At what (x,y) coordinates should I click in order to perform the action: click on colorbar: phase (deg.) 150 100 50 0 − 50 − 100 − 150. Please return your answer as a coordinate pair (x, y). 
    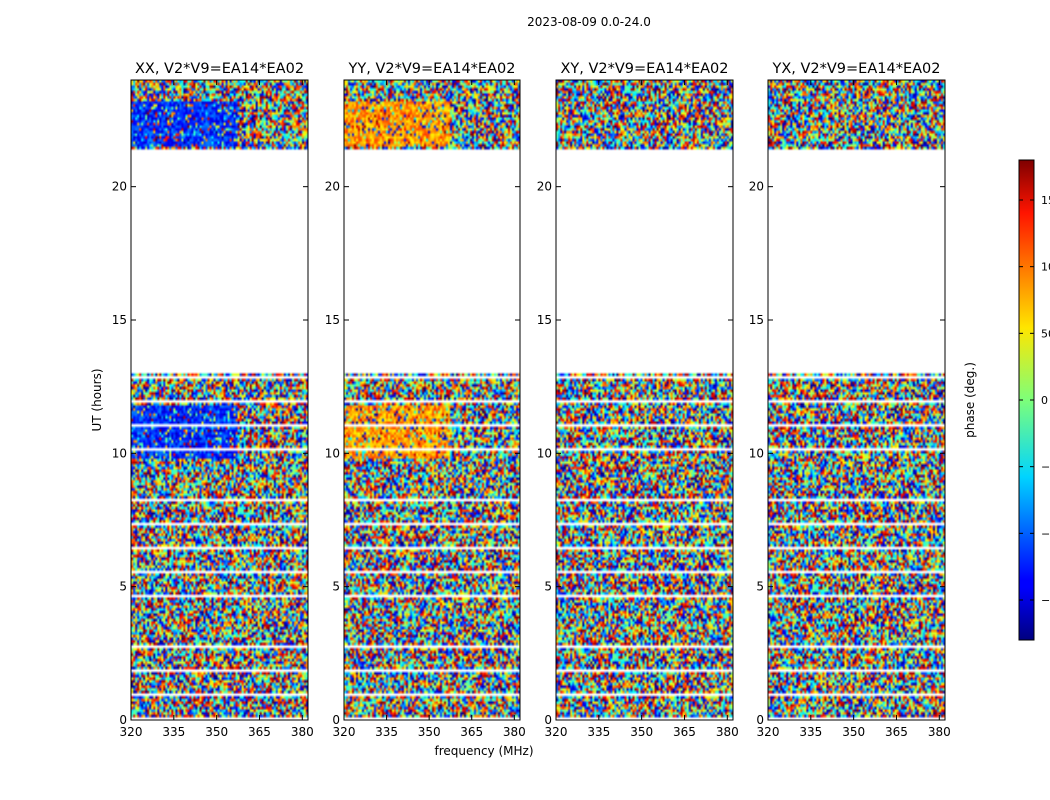
    Looking at the image, I should click on (1006, 400).